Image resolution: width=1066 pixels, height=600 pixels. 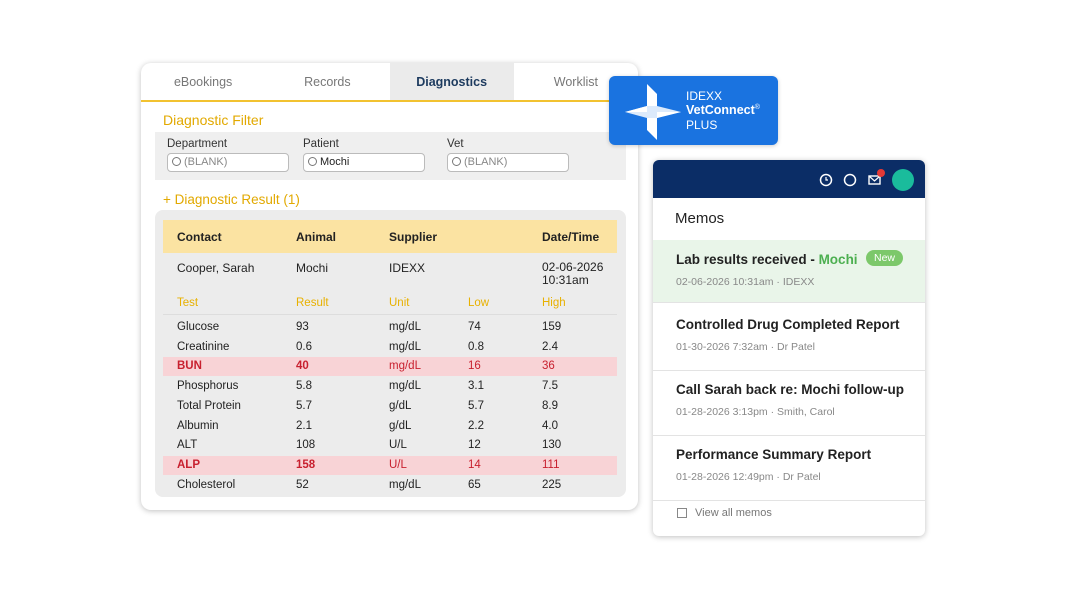 What do you see at coordinates (866, 180) in the screenshot?
I see `header-icons` at bounding box center [866, 180].